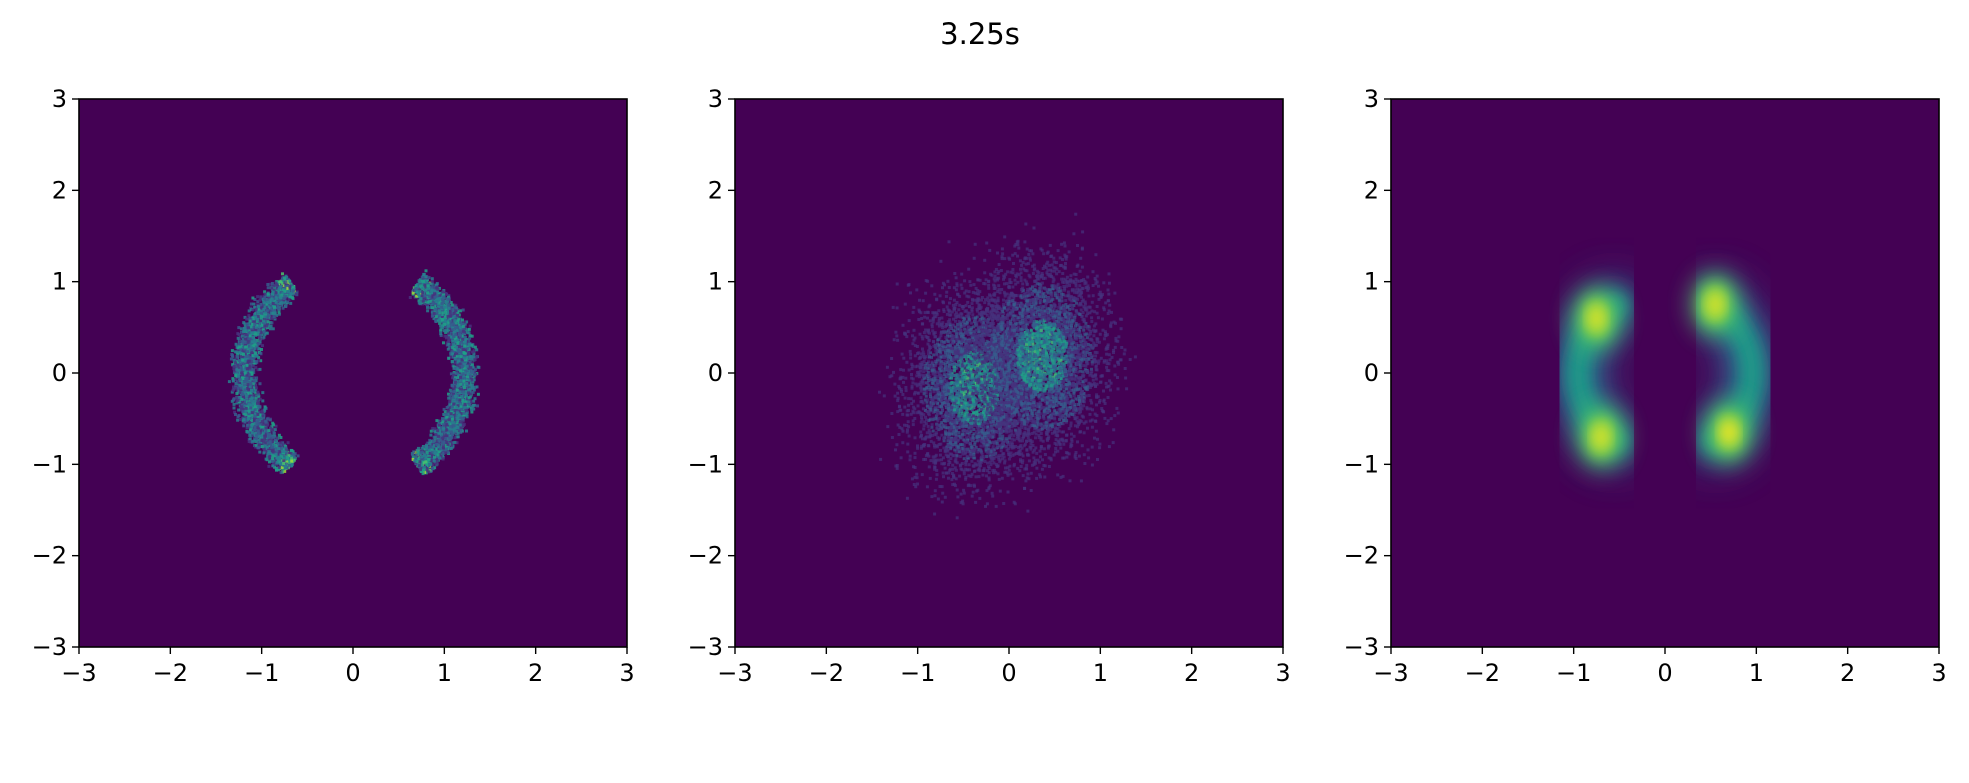 This screenshot has height=783, width=1969. What do you see at coordinates (980, 34) in the screenshot?
I see `figure-title: 3.25s` at bounding box center [980, 34].